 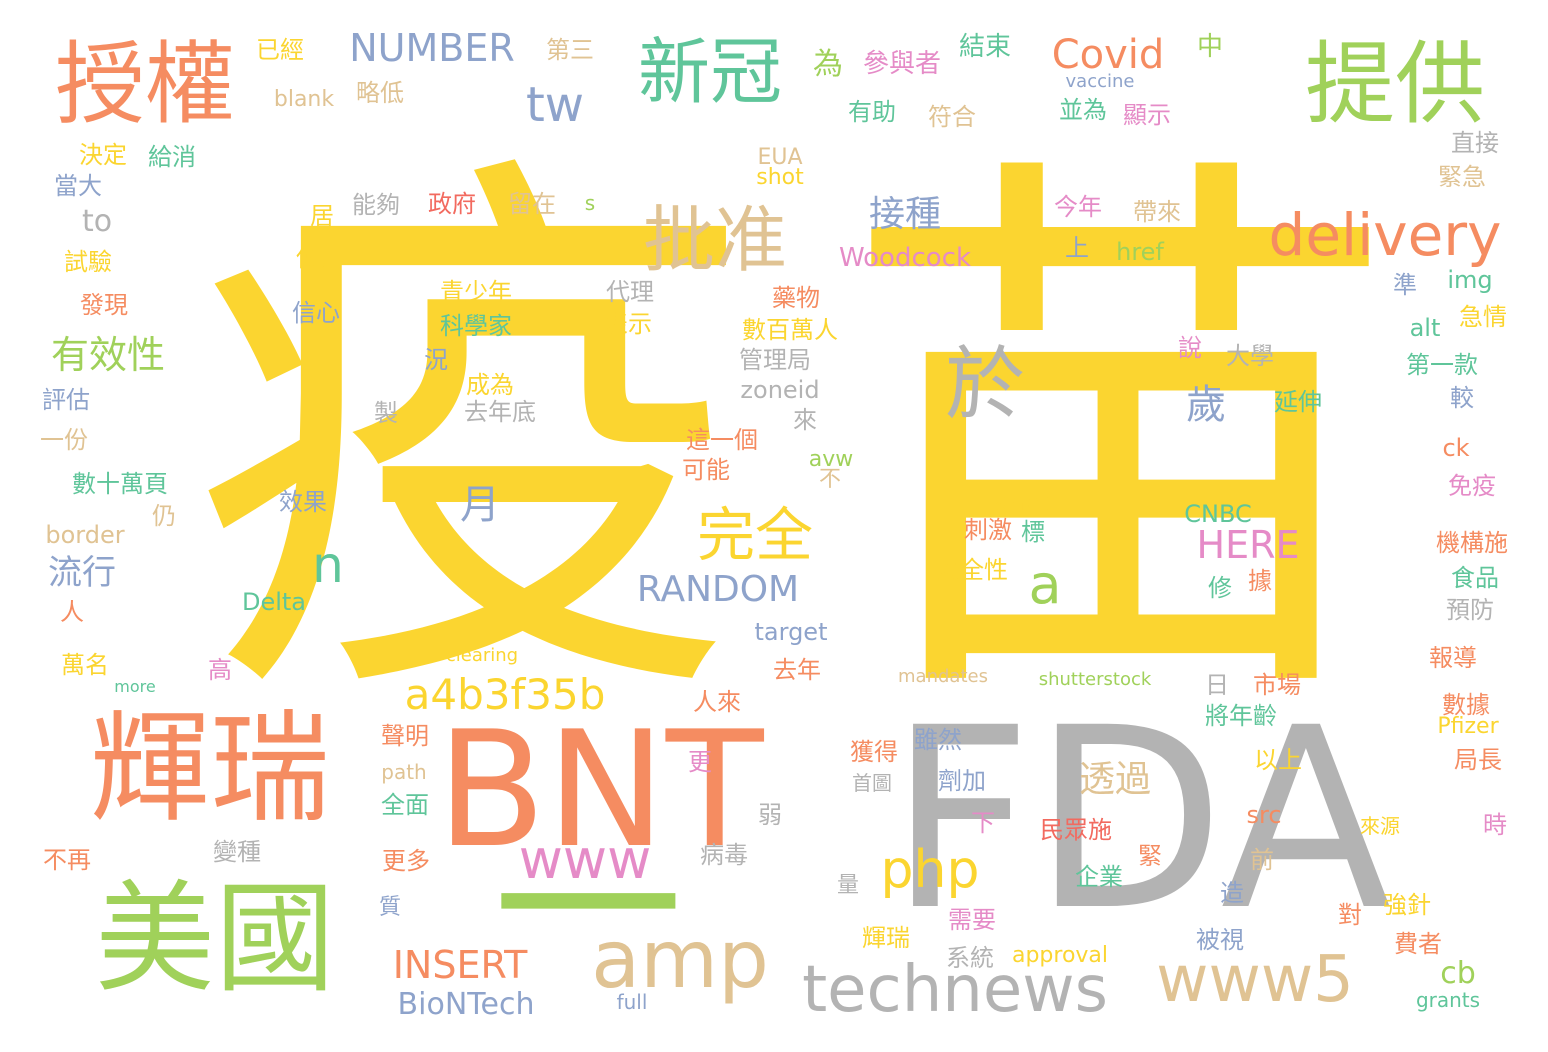 I want to click on word: 以上, so click(x=1278, y=760).